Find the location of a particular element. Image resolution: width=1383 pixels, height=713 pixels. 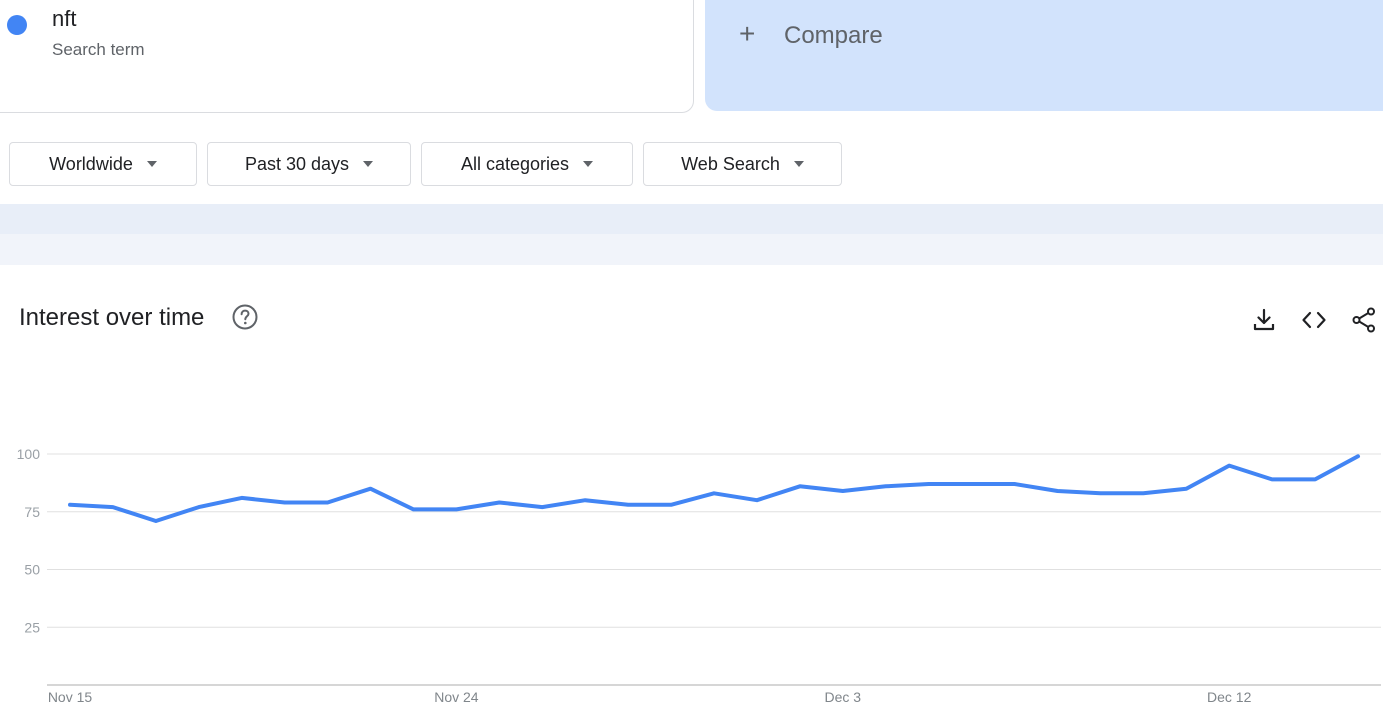

search-term-subtitle: Search term is located at coordinates (98, 49).